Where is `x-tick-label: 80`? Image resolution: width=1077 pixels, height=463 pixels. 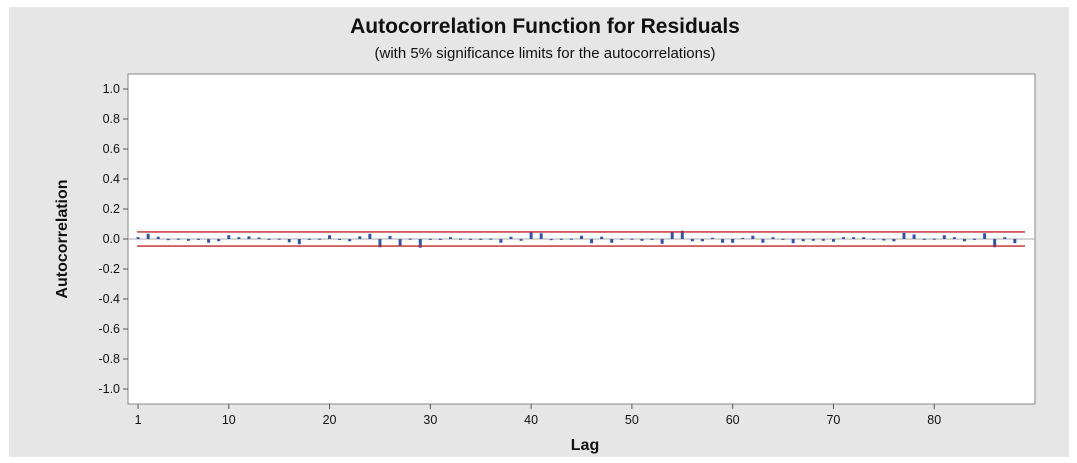 x-tick-label: 80 is located at coordinates (934, 420).